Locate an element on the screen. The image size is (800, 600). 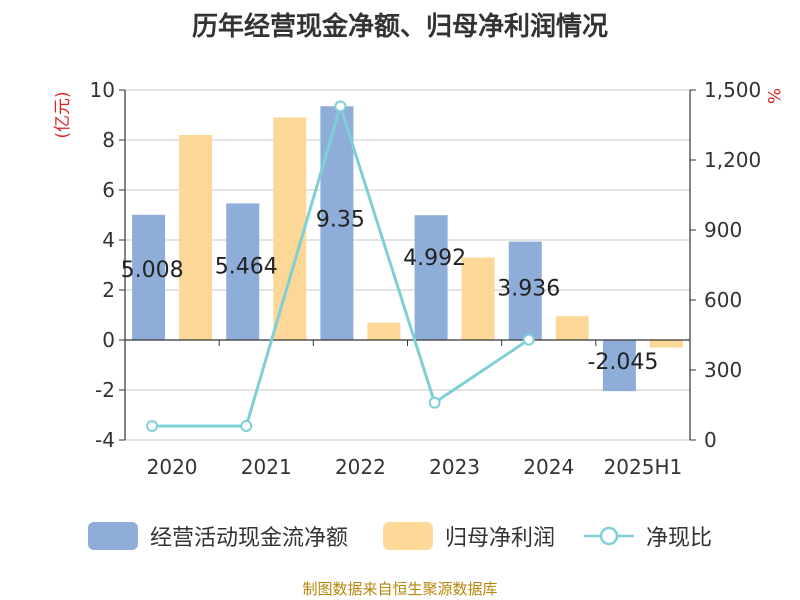
legend-item-cash: 经营活动现金流净额 is located at coordinates (218, 536).